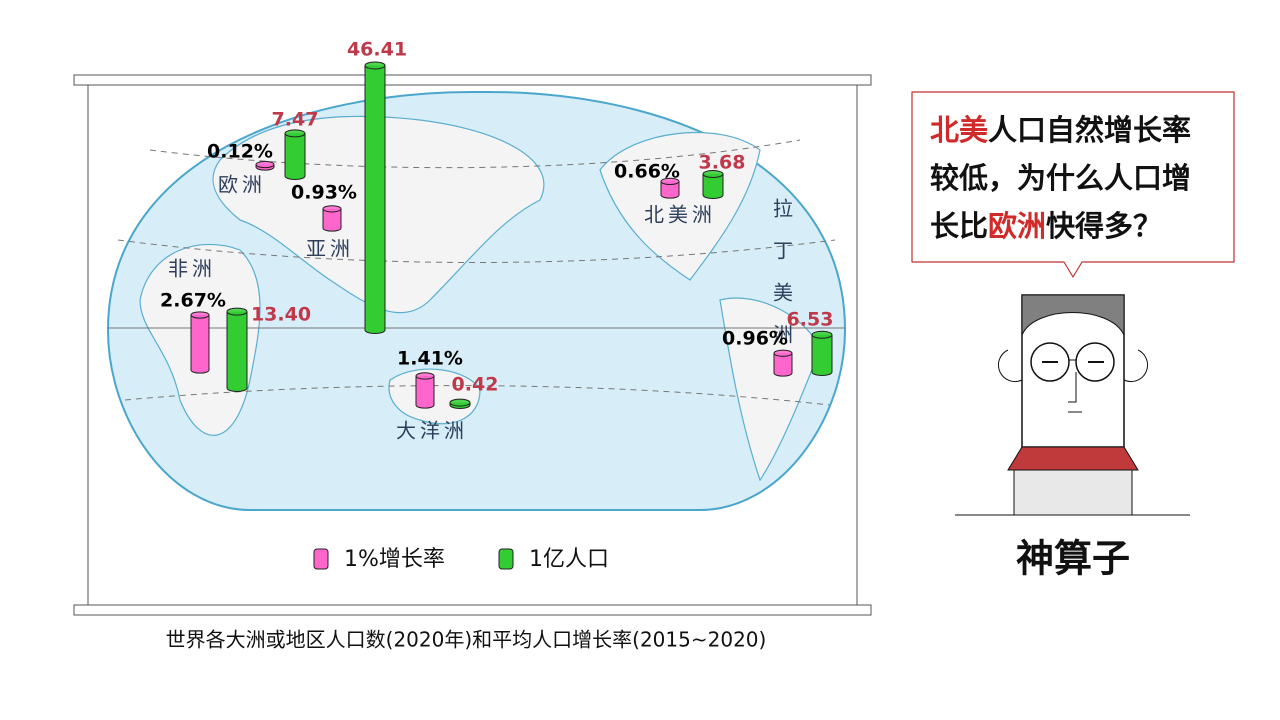  I want to click on speech-bubble, so click(1073, 184).